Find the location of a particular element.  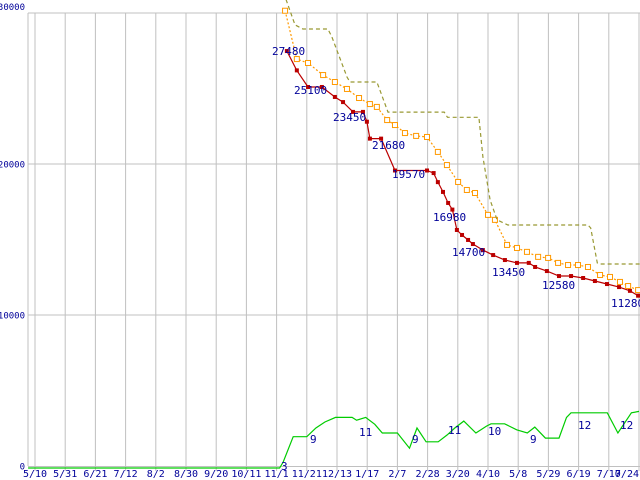

price-label: 21680 is located at coordinates (388, 145).